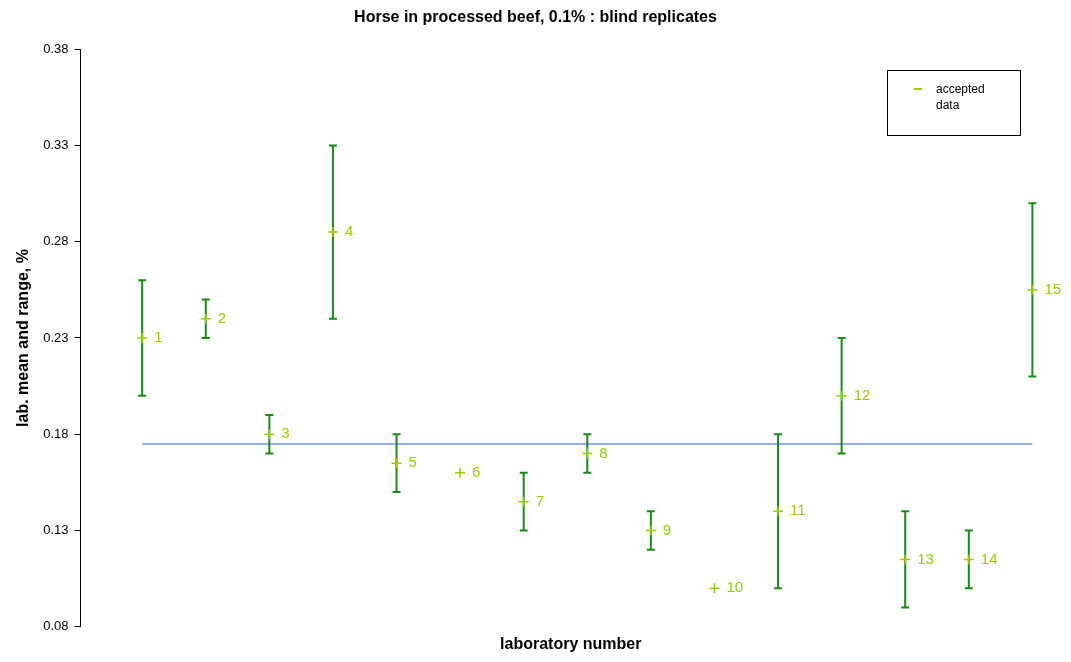 The width and height of the screenshot is (1071, 662). Describe the element at coordinates (56, 337) in the screenshot. I see `y-tick-label: 0.23` at that location.